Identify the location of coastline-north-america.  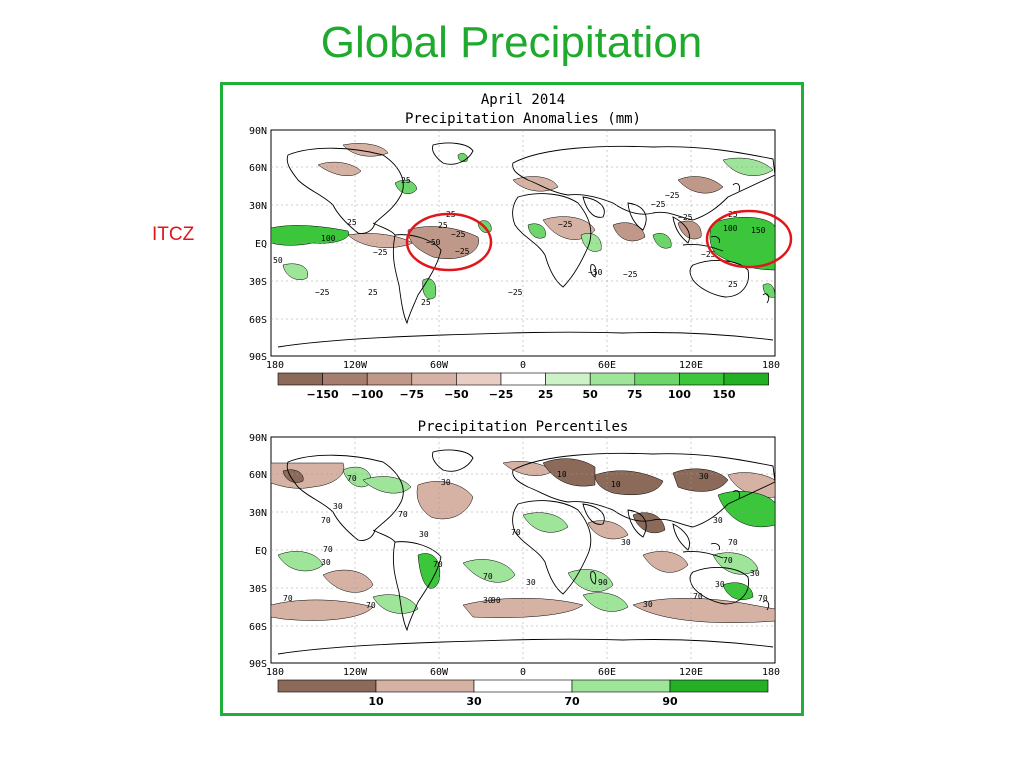
(345, 497).